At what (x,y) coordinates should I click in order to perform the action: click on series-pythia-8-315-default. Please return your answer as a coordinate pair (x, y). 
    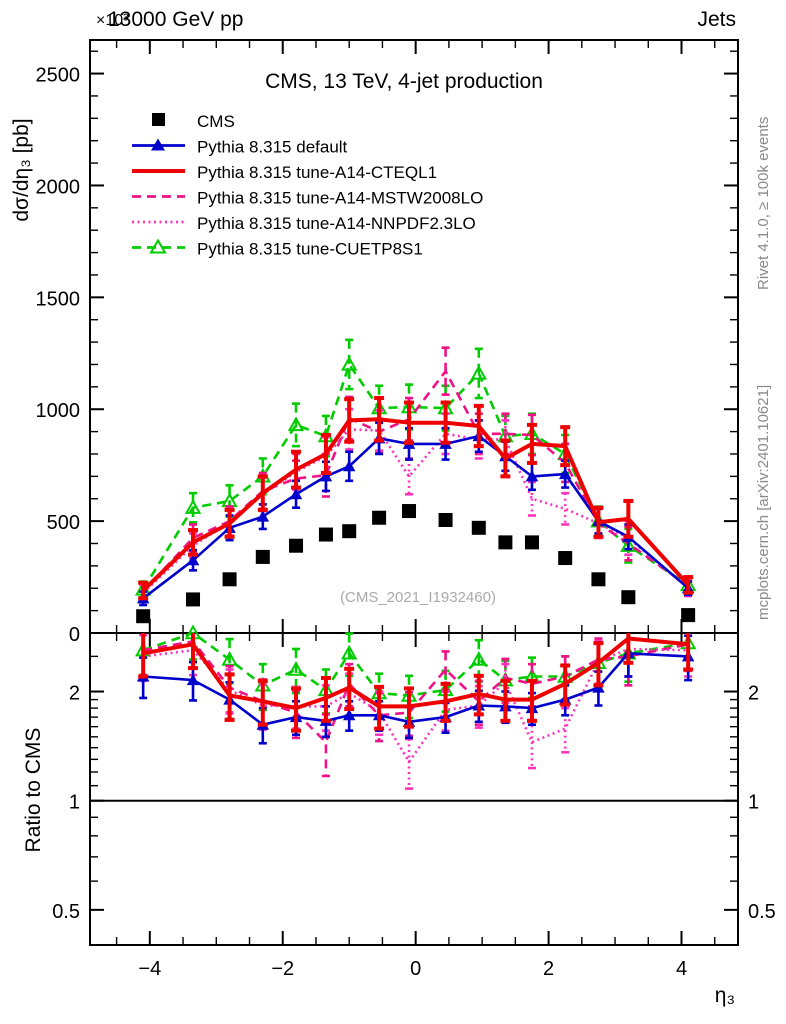
    Looking at the image, I should click on (415, 689).